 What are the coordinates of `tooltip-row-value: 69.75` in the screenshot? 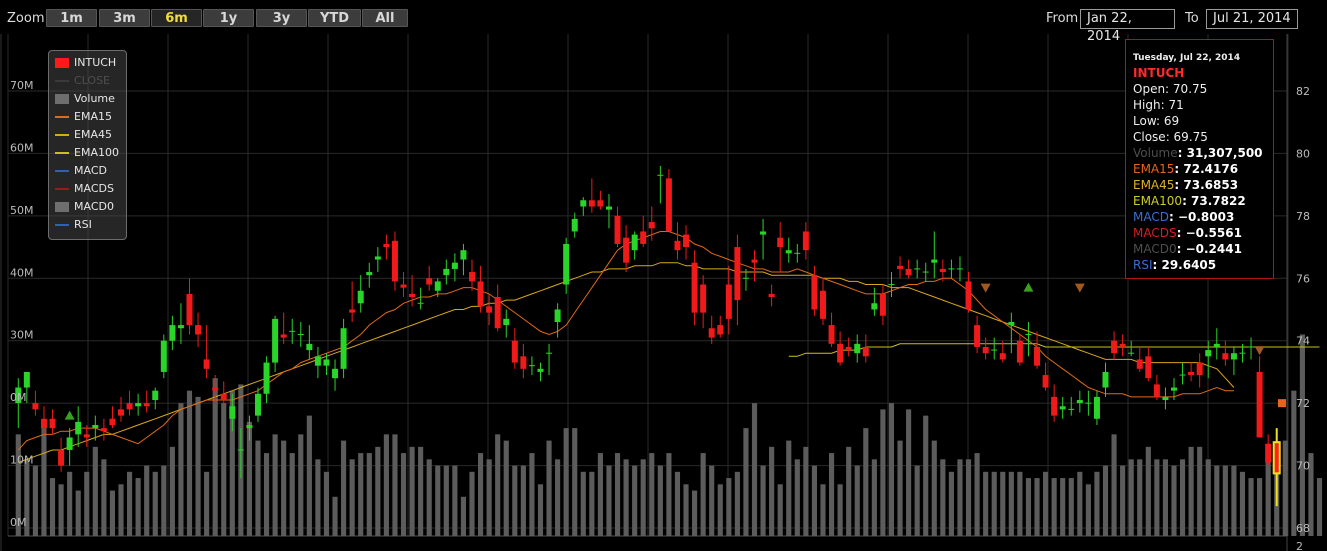 It's located at (1190, 137).